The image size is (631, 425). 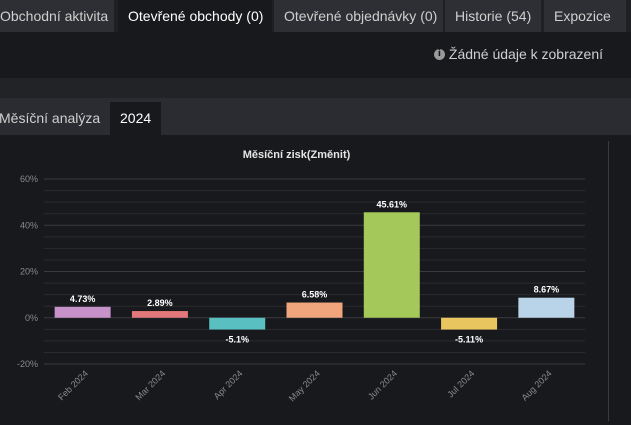 What do you see at coordinates (150, 385) in the screenshot?
I see `x-tick-label: Mar 2024` at bounding box center [150, 385].